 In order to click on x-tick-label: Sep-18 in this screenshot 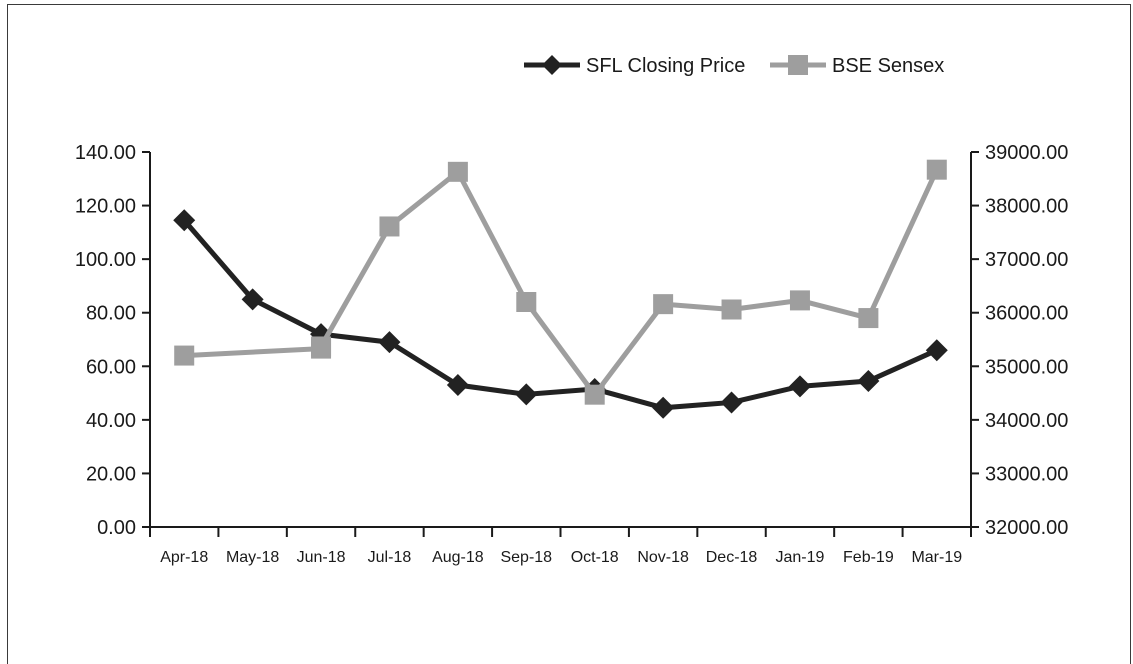, I will do `click(526, 557)`.